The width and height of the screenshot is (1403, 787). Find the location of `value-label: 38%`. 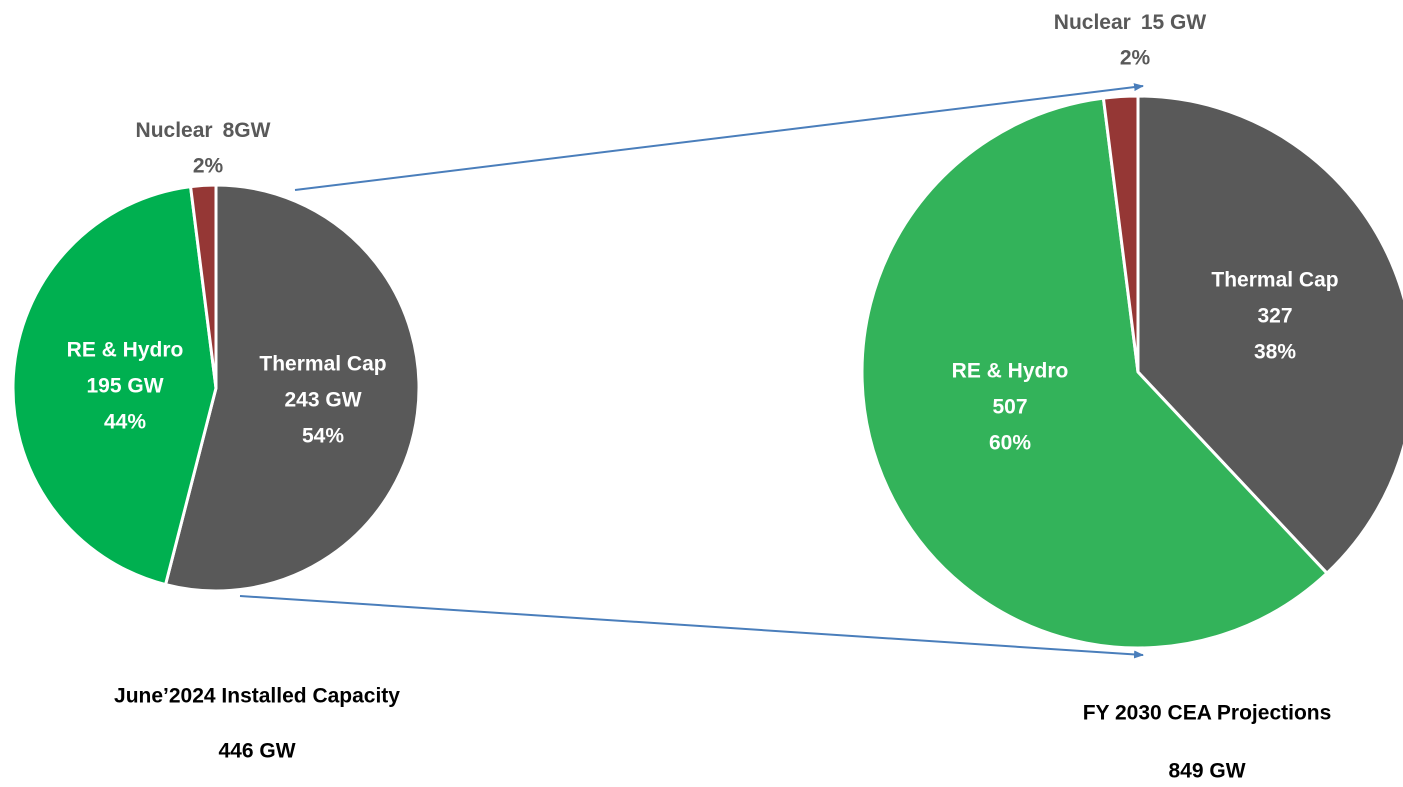

value-label: 38% is located at coordinates (1275, 352).